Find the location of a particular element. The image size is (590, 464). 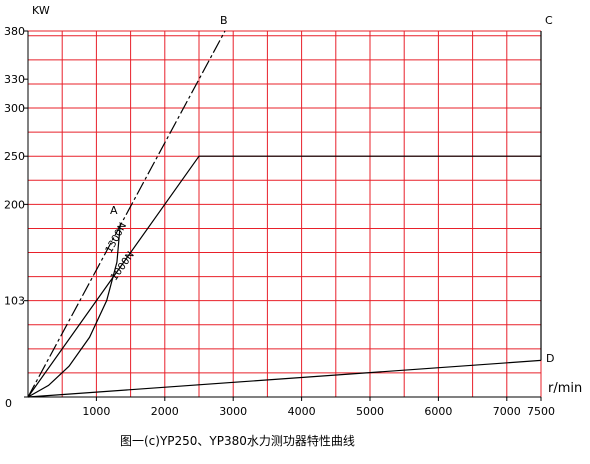

y-axis-label: KW is located at coordinates (41, 10).